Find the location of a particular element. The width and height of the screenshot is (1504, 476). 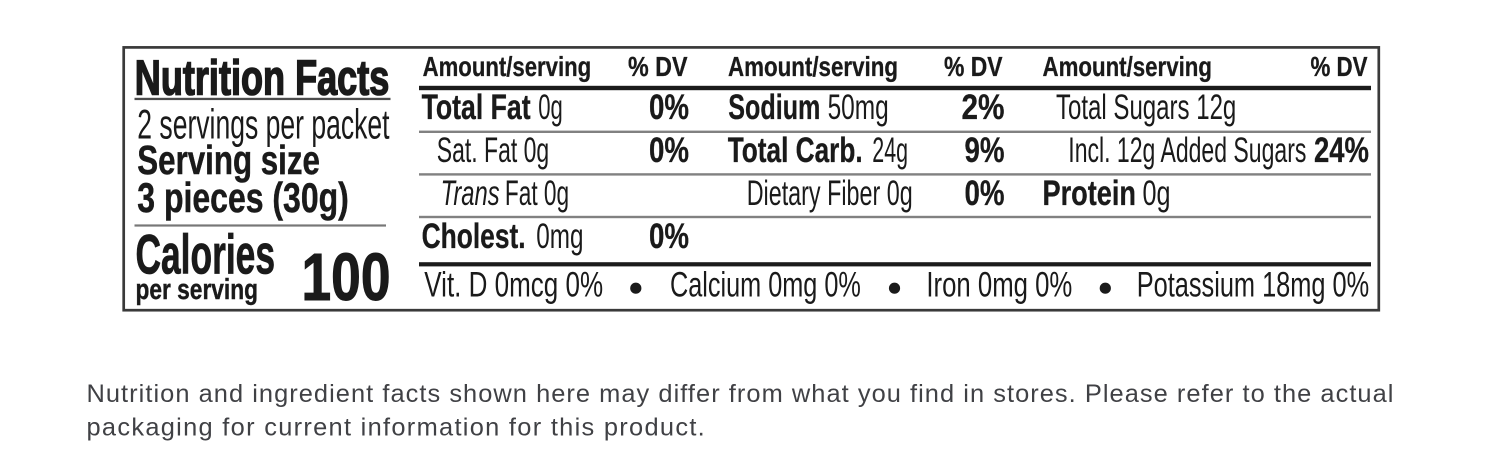

svg-text: 9% is located at coordinates (985, 150).